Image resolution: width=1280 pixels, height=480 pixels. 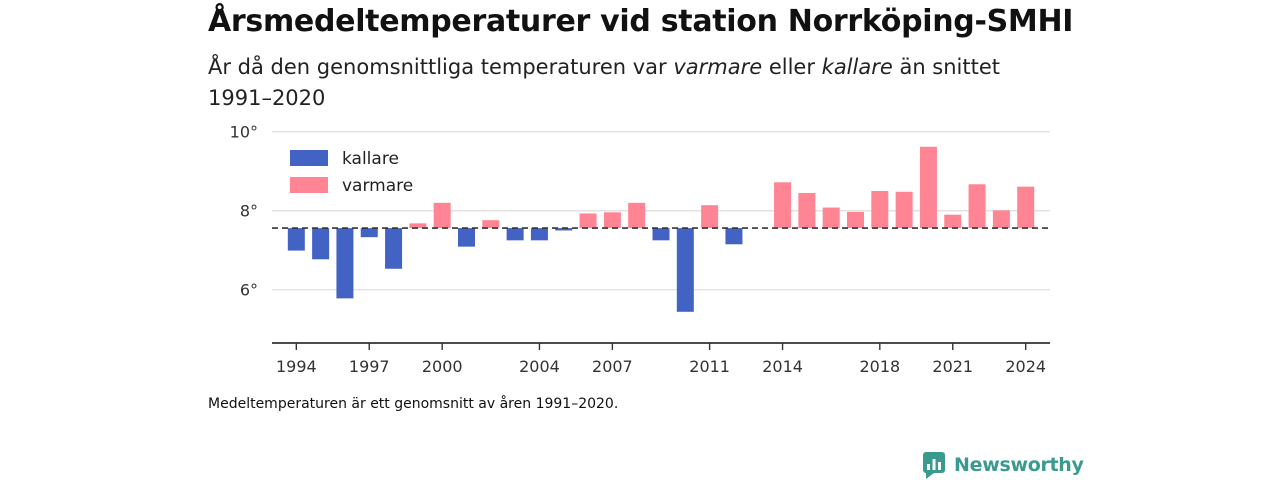 What do you see at coordinates (394, 248) in the screenshot?
I see `bar-1998` at bounding box center [394, 248].